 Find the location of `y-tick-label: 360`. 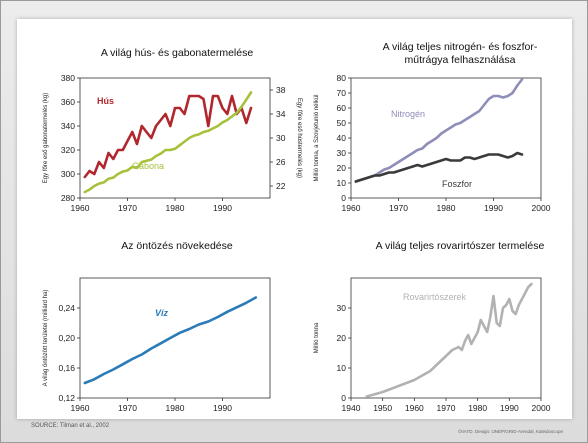

y-tick-label: 360 is located at coordinates (68, 102).